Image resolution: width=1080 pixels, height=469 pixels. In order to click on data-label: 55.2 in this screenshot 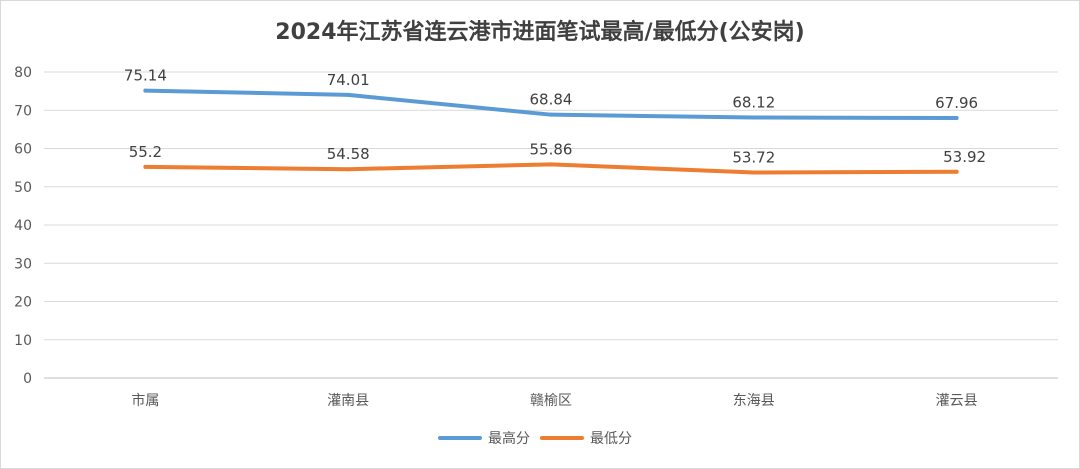, I will do `click(145, 152)`.